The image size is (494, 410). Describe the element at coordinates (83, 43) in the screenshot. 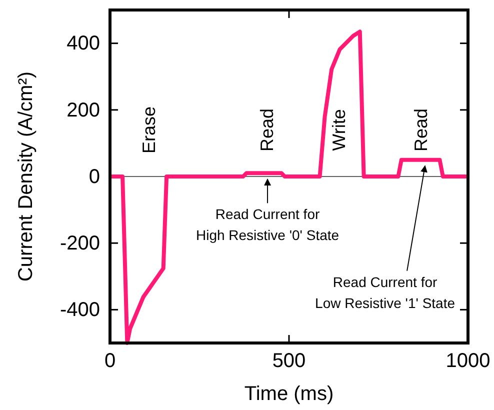

I see `y-tick-label: 400` at that location.